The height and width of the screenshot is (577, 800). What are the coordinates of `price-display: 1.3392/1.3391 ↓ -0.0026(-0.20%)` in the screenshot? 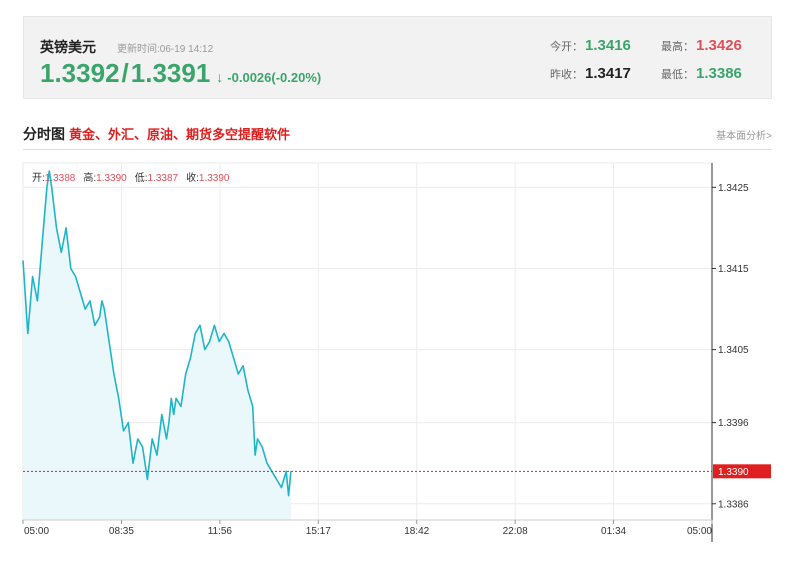 It's located at (180, 73).